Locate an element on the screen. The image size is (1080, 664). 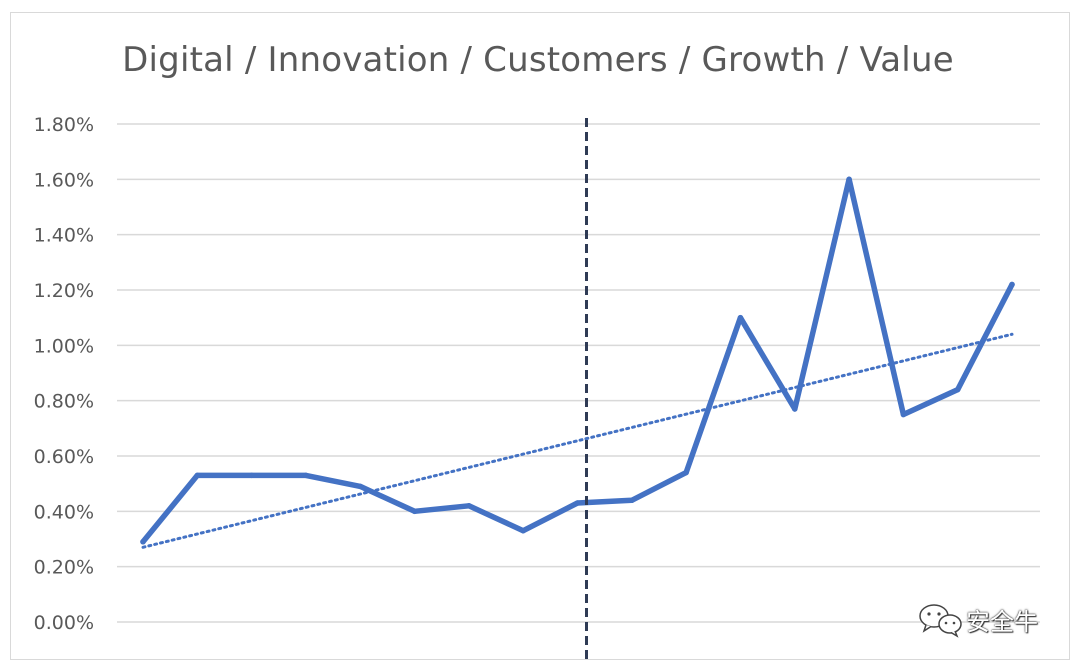
y-tick-label: 1.20% is located at coordinates (64, 291).